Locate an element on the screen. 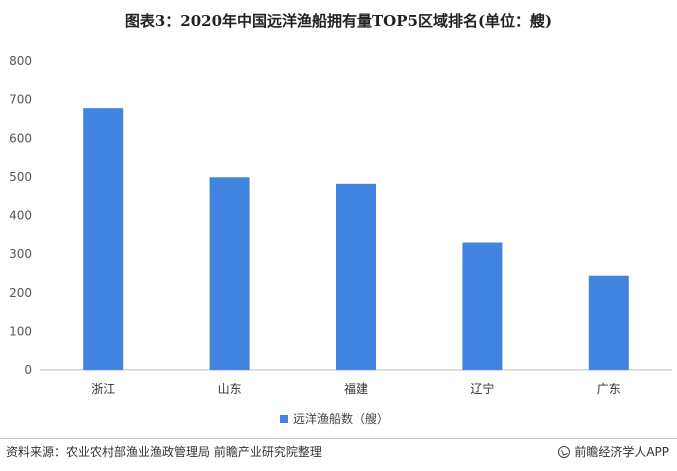 This screenshot has width=677, height=471. x-tick-label: 广东 is located at coordinates (609, 389).